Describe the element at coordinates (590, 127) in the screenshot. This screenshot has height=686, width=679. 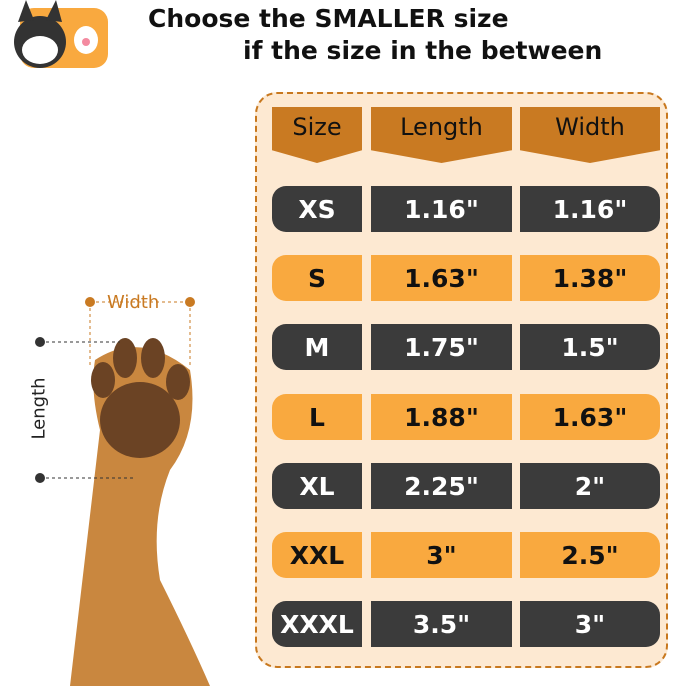
I see `column-header-width: Width` at that location.